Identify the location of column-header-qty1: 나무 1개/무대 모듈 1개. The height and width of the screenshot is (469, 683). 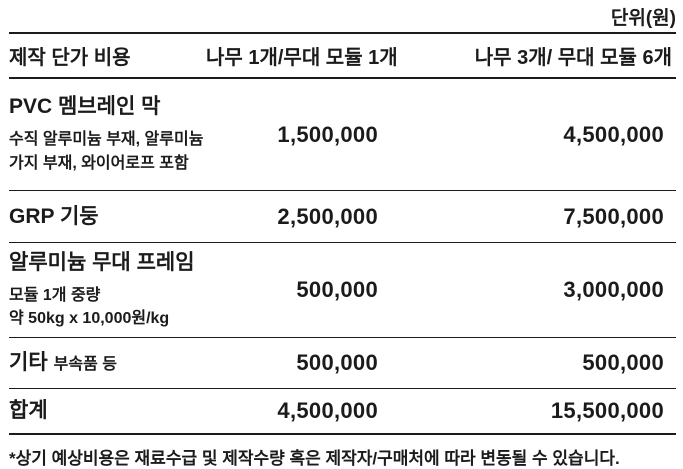
(302, 58).